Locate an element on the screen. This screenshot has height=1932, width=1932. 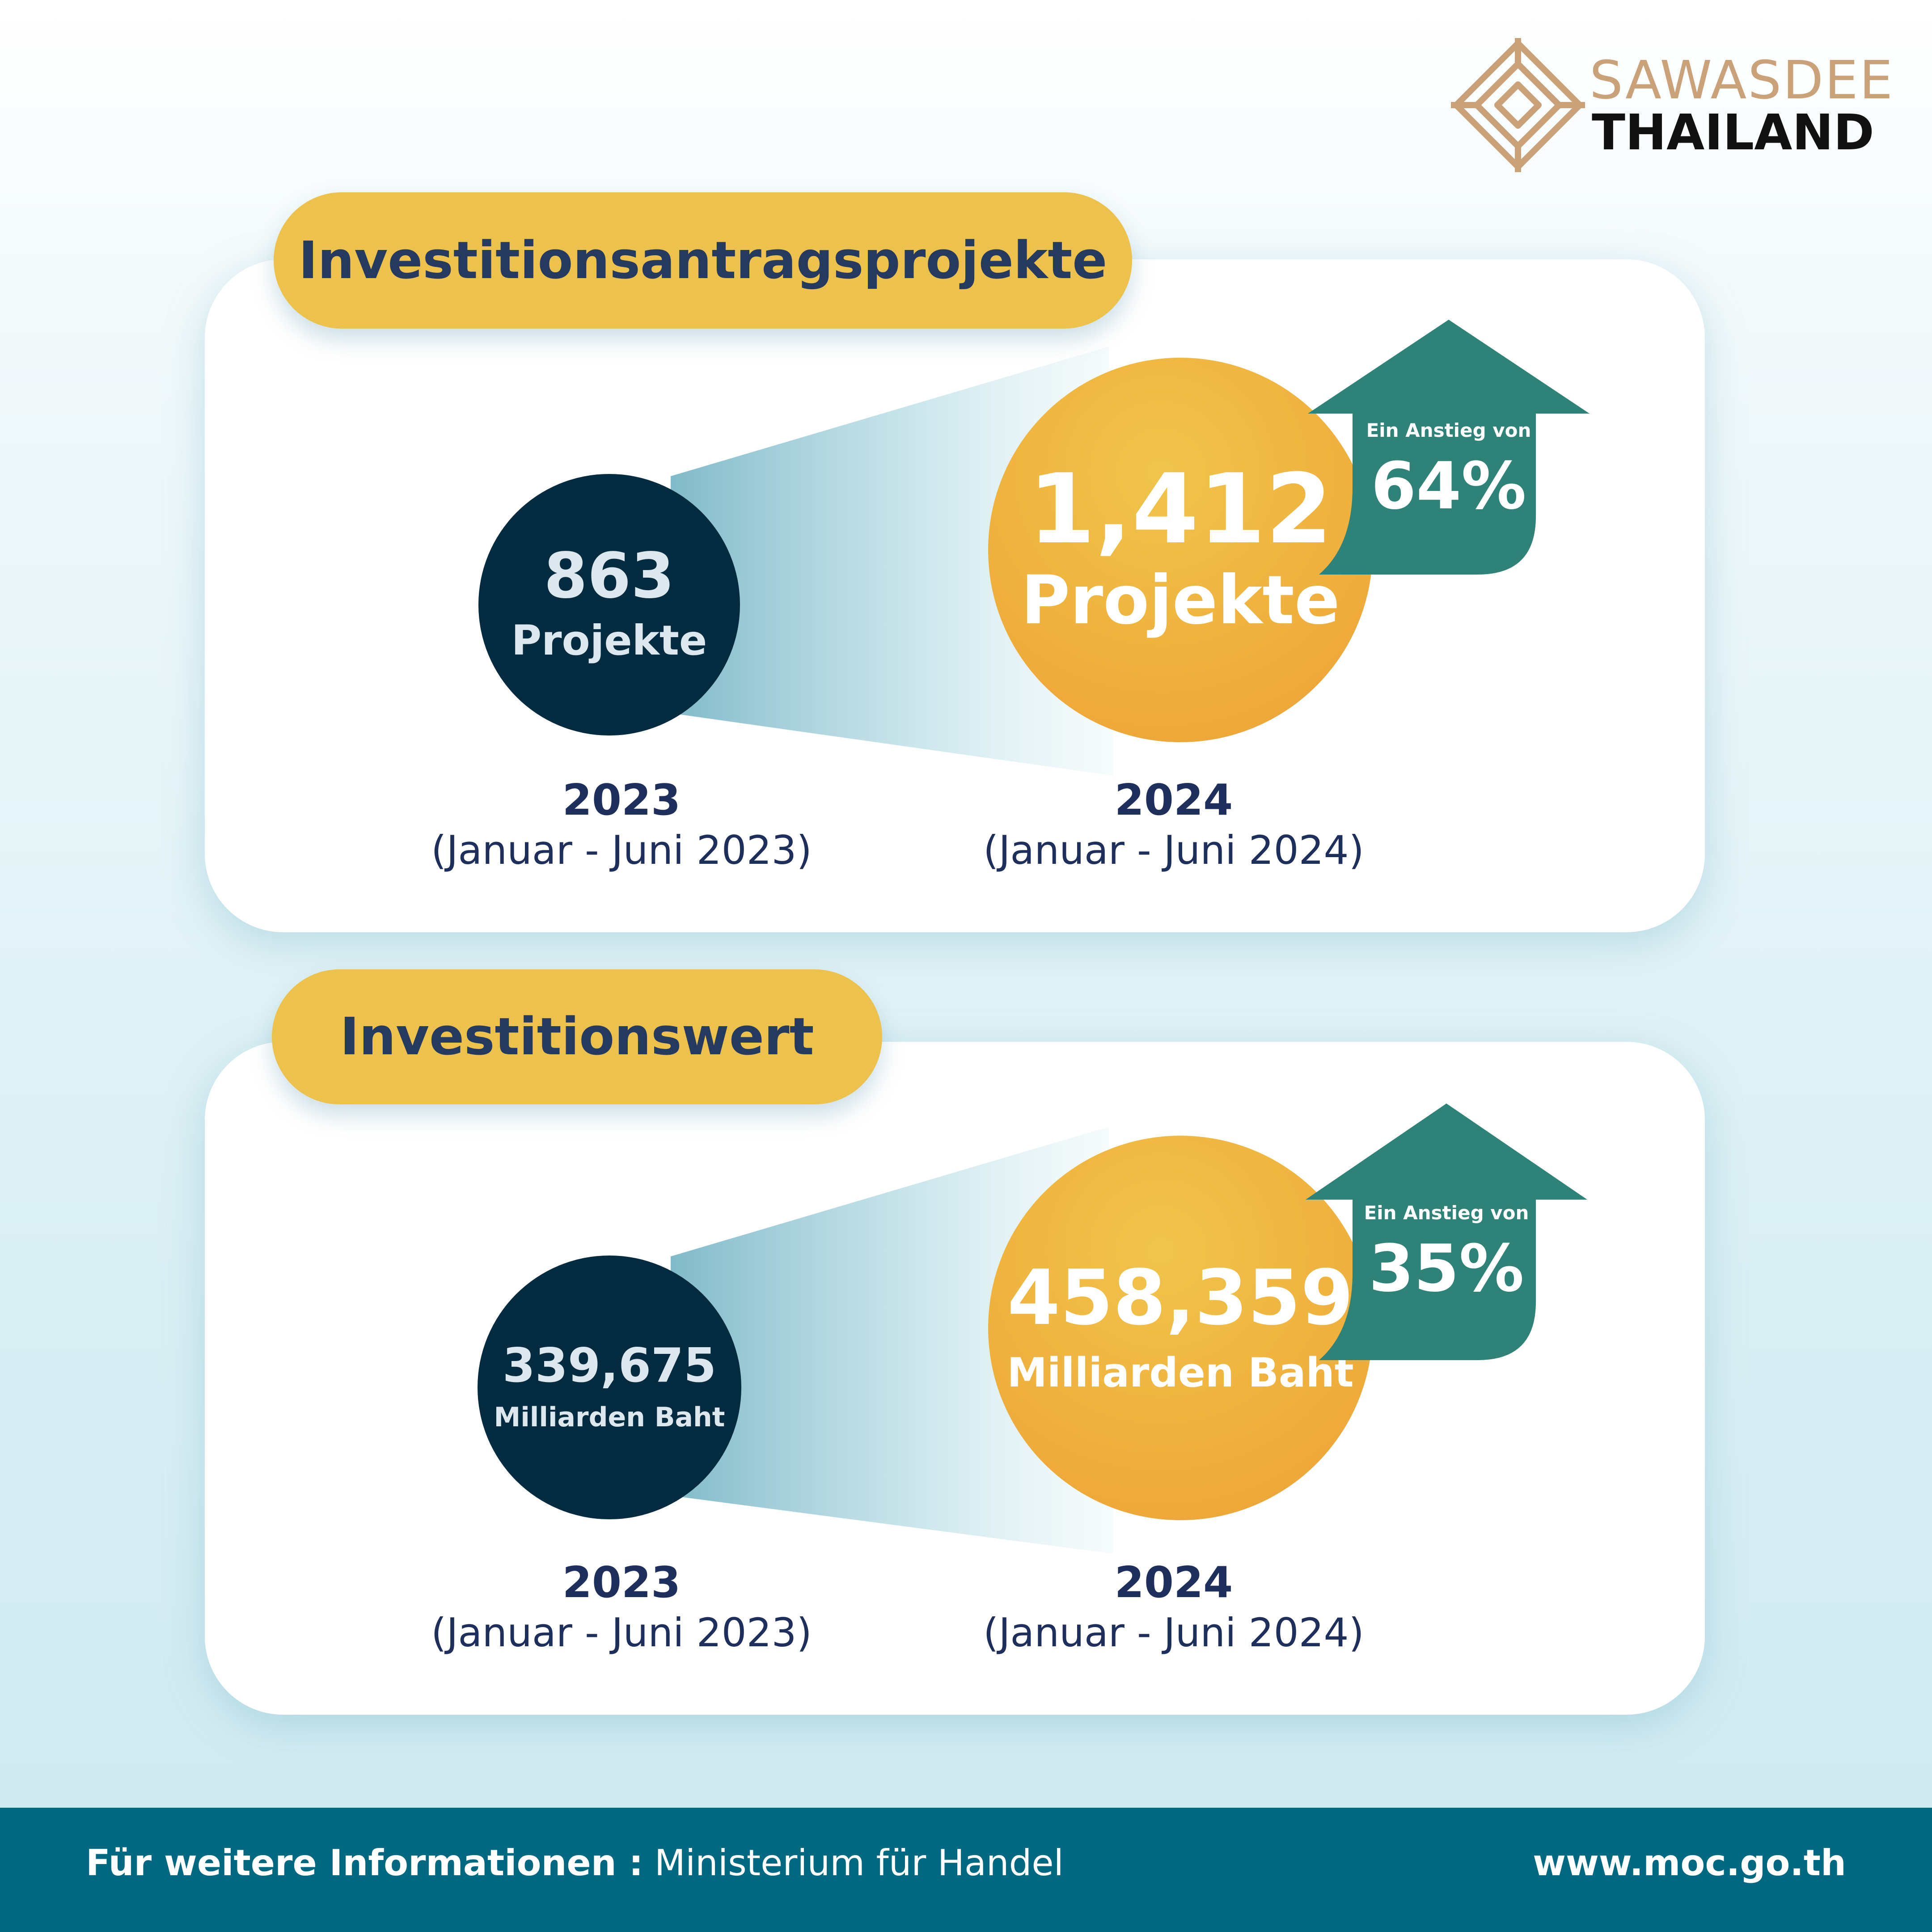
period-2024-value: (Januar - Juni 2024) is located at coordinates (1173, 1633).